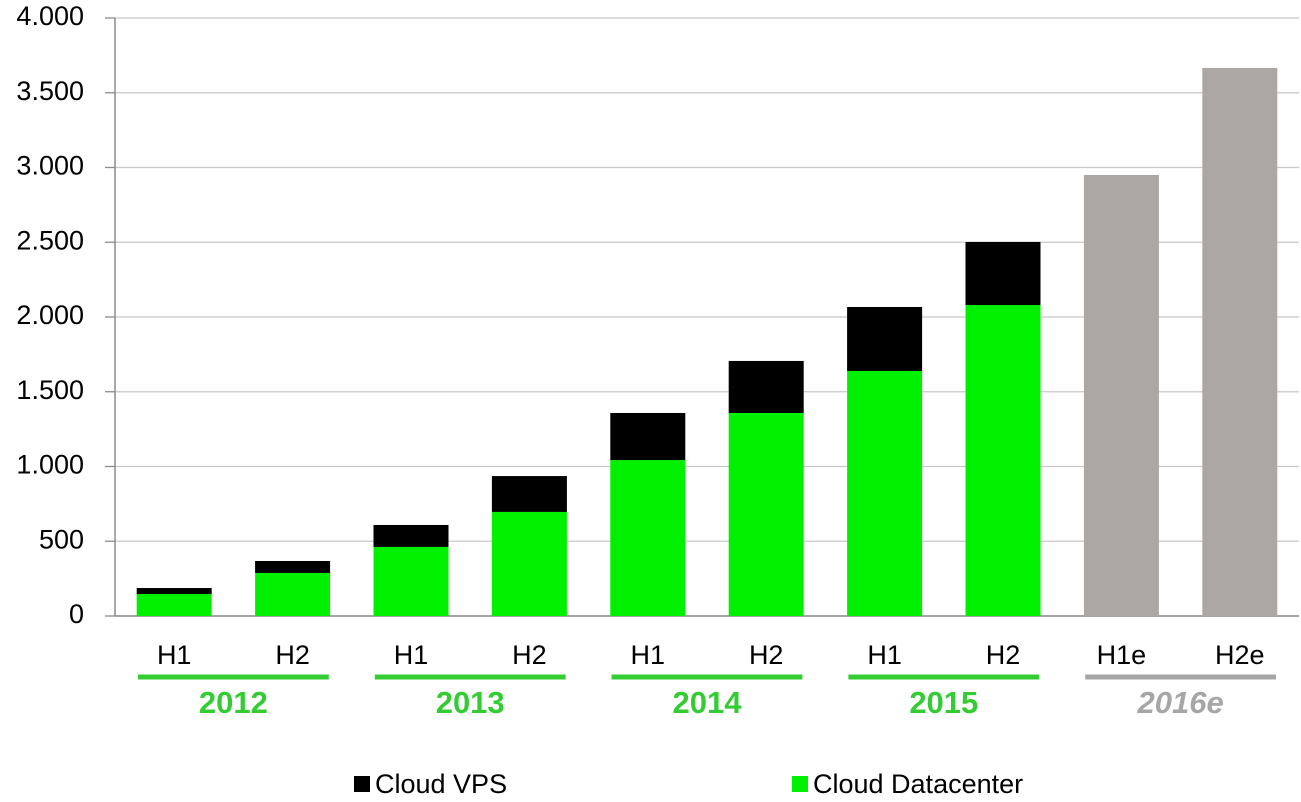 The height and width of the screenshot is (802, 1301). What do you see at coordinates (708, 702) in the screenshot?
I see `group-label: 2014` at bounding box center [708, 702].